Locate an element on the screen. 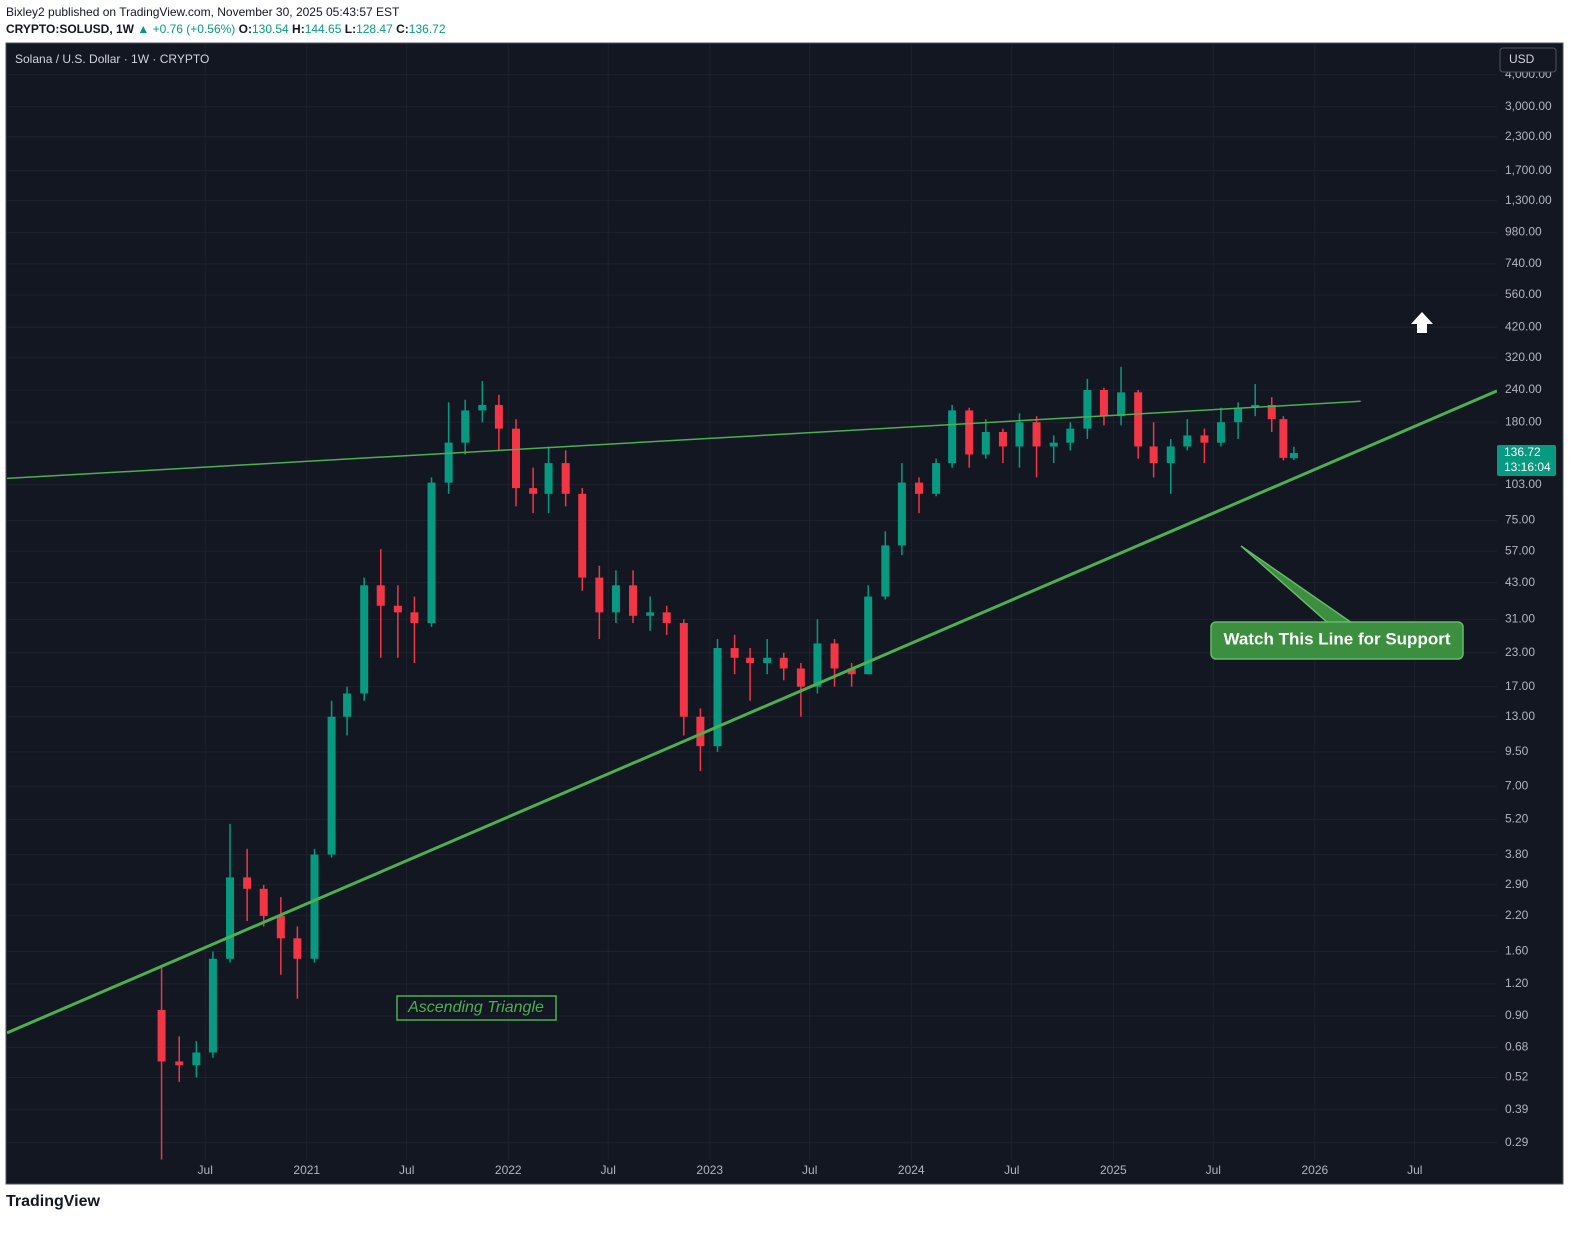 The image size is (1585, 1234). ohlc-value: 136.72 is located at coordinates (427, 29).